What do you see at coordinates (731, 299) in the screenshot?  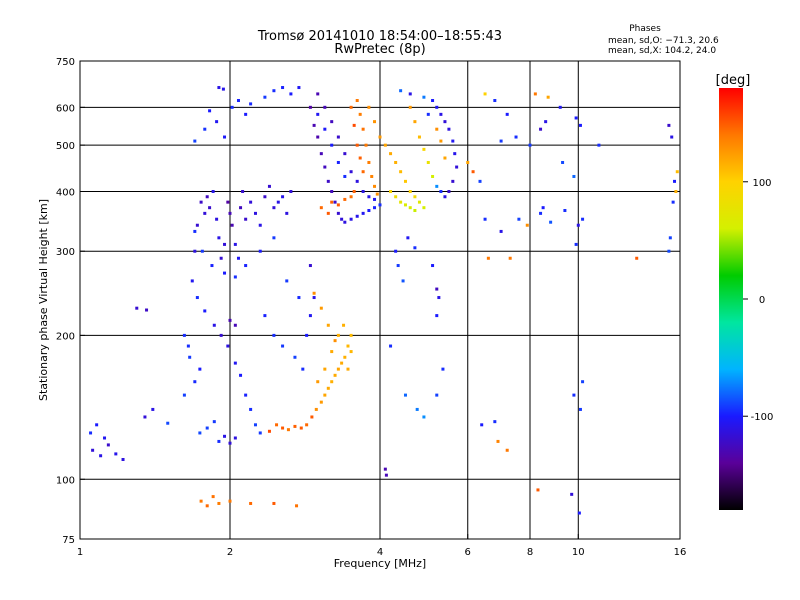 I see `colorbar` at bounding box center [731, 299].